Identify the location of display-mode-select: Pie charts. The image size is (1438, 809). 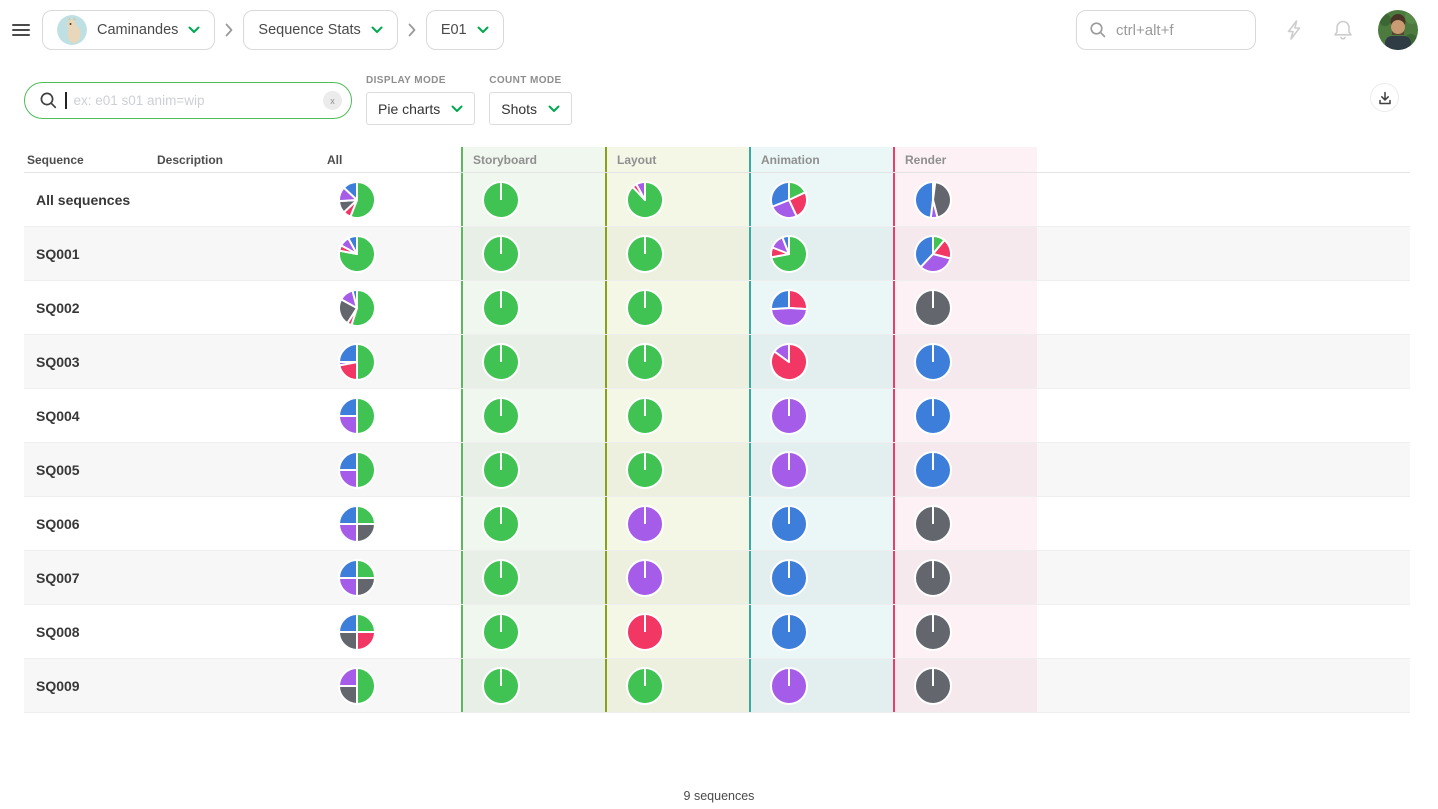
(421, 108).